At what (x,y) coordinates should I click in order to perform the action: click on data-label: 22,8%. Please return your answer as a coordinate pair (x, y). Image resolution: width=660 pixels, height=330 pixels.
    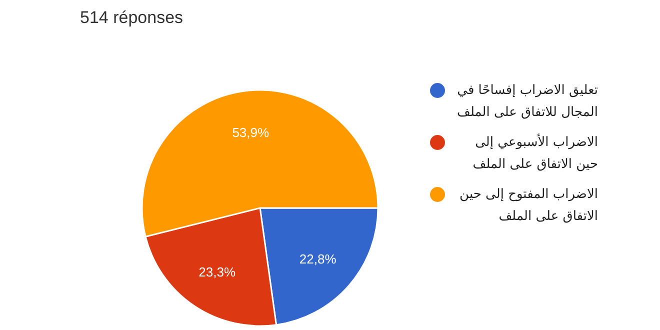
    Looking at the image, I should click on (318, 258).